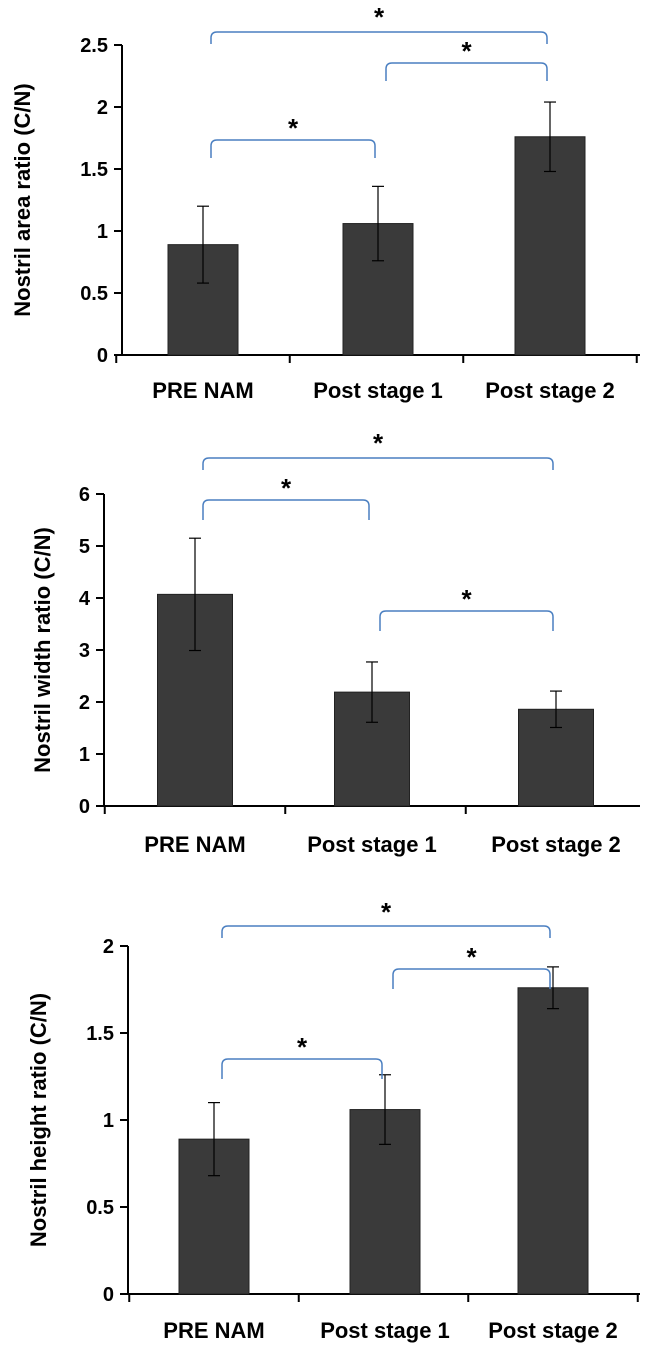 This screenshot has height=1345, width=645. What do you see at coordinates (22, 200) in the screenshot?
I see `y-axis-title: Nostril area ratio (C/N)` at bounding box center [22, 200].